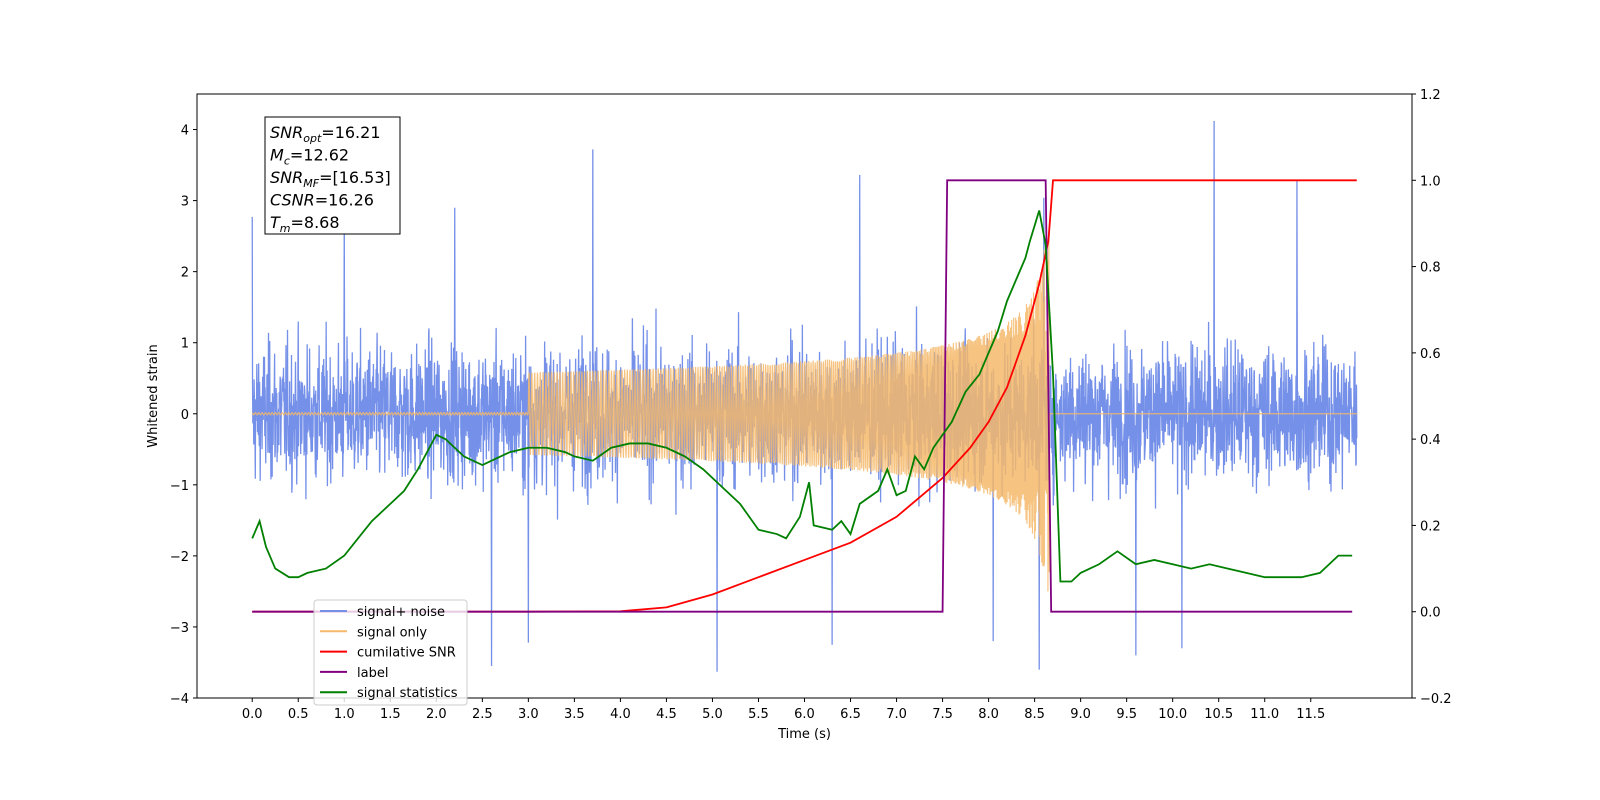  What do you see at coordinates (298, 714) in the screenshot?
I see `x-tick-label: 0.5` at bounding box center [298, 714].